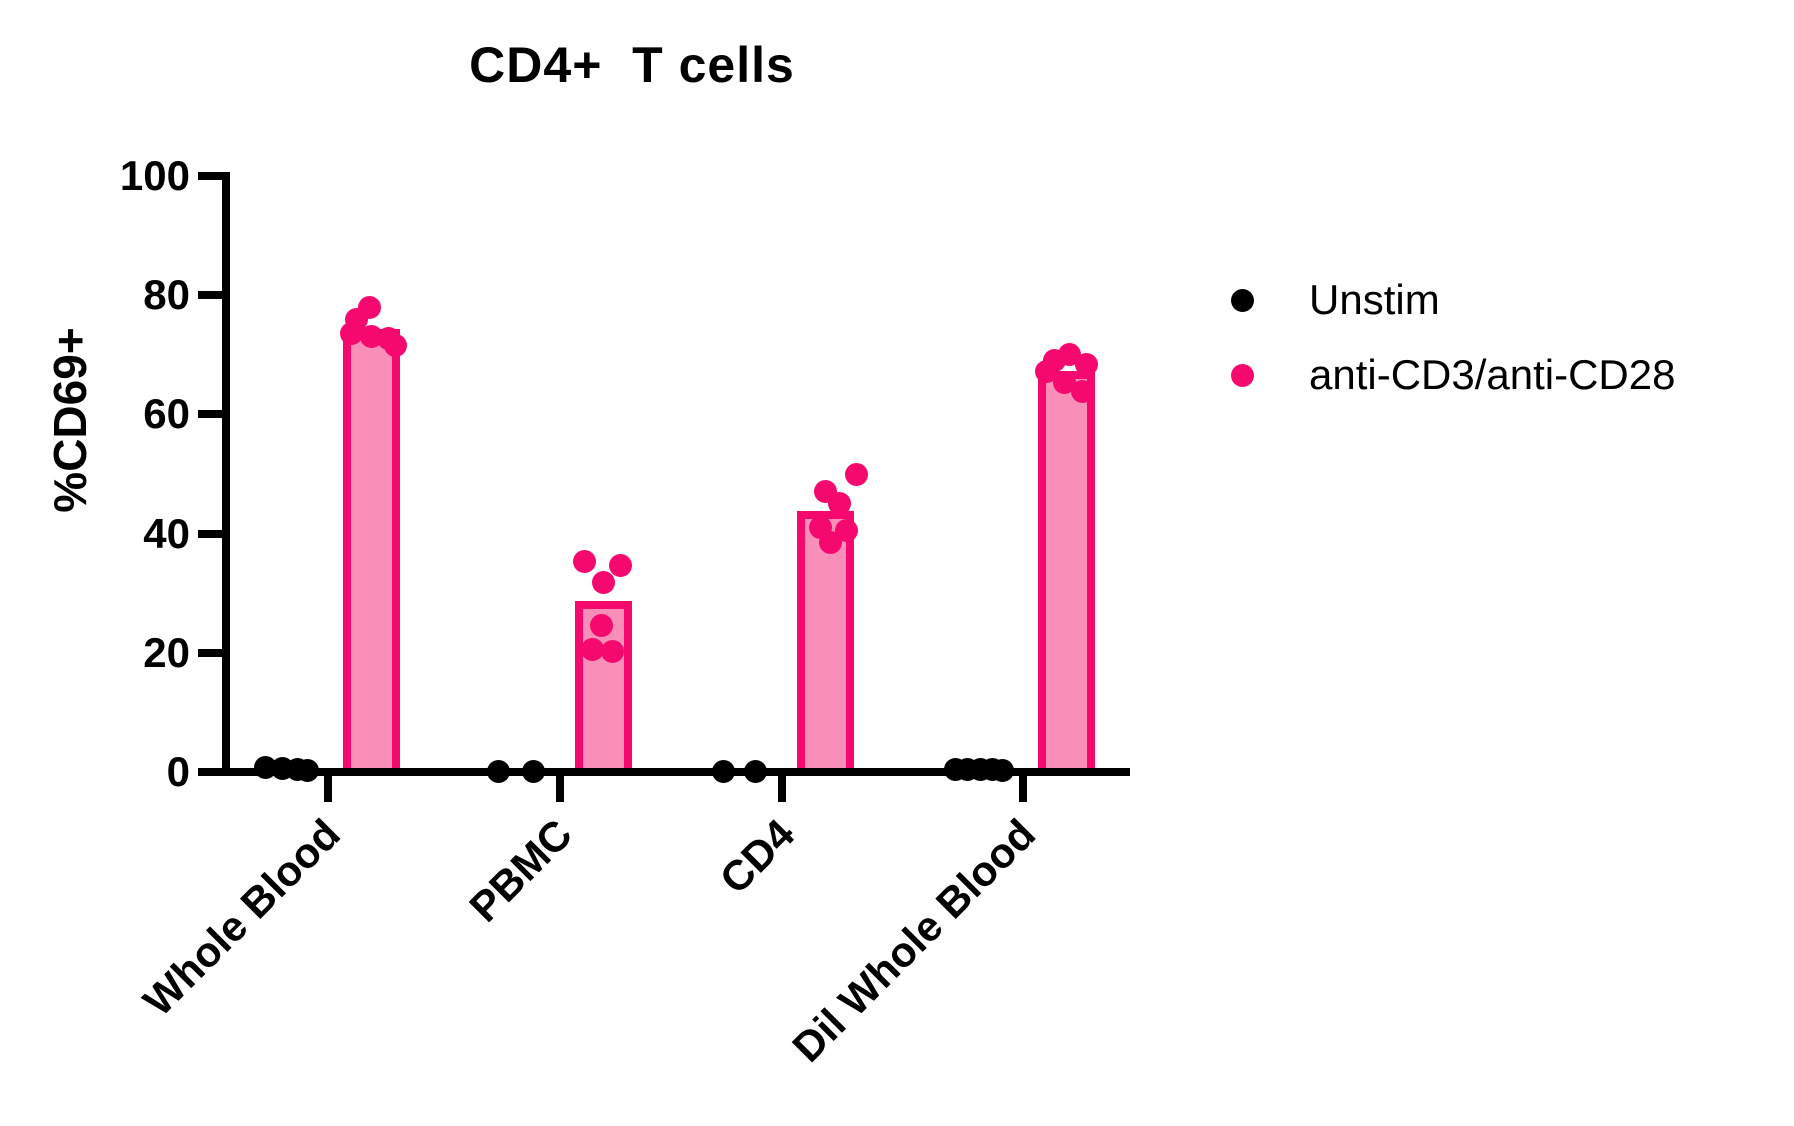 The height and width of the screenshot is (1126, 1794). I want to click on legend-item-unstim: Unstim, so click(1335, 300).